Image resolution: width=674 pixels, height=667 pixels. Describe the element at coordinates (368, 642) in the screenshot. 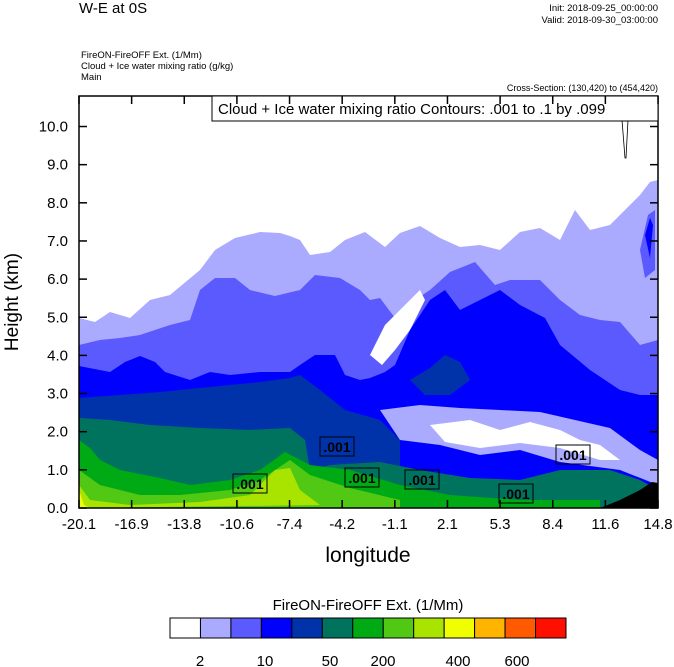

I see `colorbar: 2 10 50 200 400 600` at that location.